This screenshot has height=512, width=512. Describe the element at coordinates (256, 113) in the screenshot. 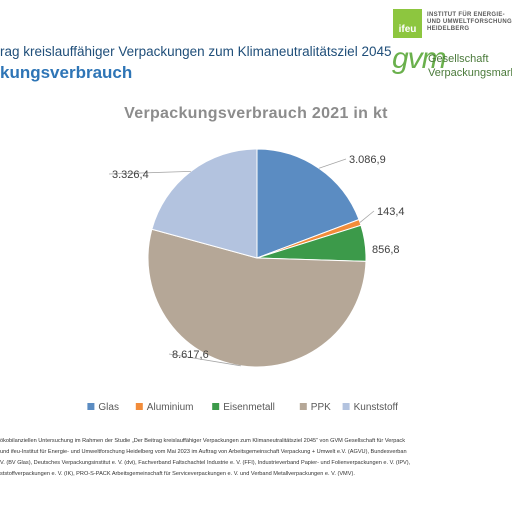

I see `chart-title: Verpackungsverbrauch 2021 in kt` at that location.